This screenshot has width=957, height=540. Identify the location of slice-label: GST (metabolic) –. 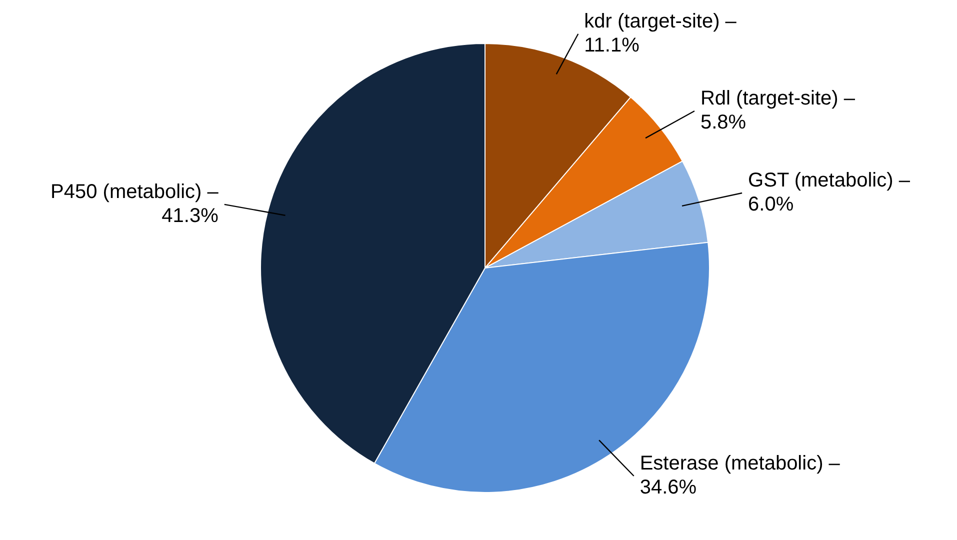
(829, 181).